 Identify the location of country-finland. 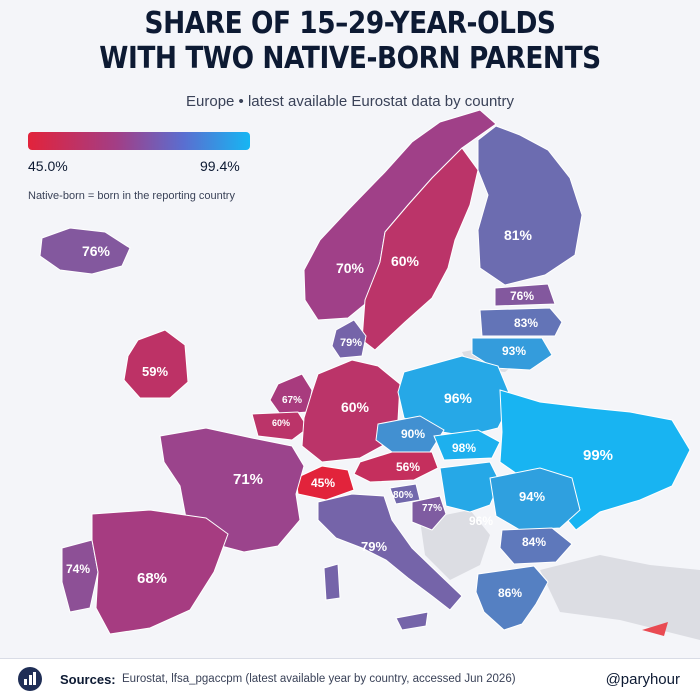
(530, 205).